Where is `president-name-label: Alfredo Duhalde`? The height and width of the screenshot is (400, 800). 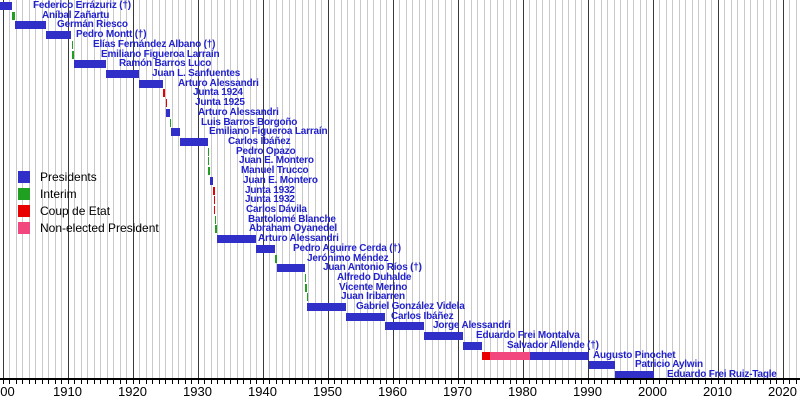 president-name-label: Alfredo Duhalde is located at coordinates (374, 277).